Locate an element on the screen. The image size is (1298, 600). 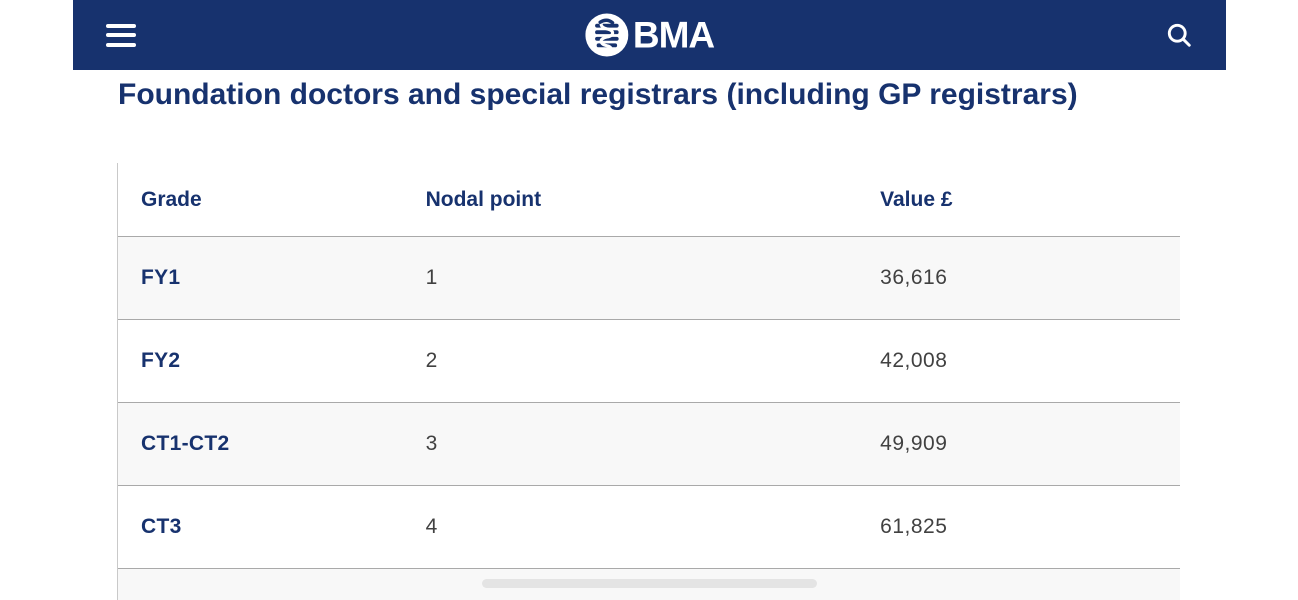
app-header: BMA is located at coordinates (649, 35).